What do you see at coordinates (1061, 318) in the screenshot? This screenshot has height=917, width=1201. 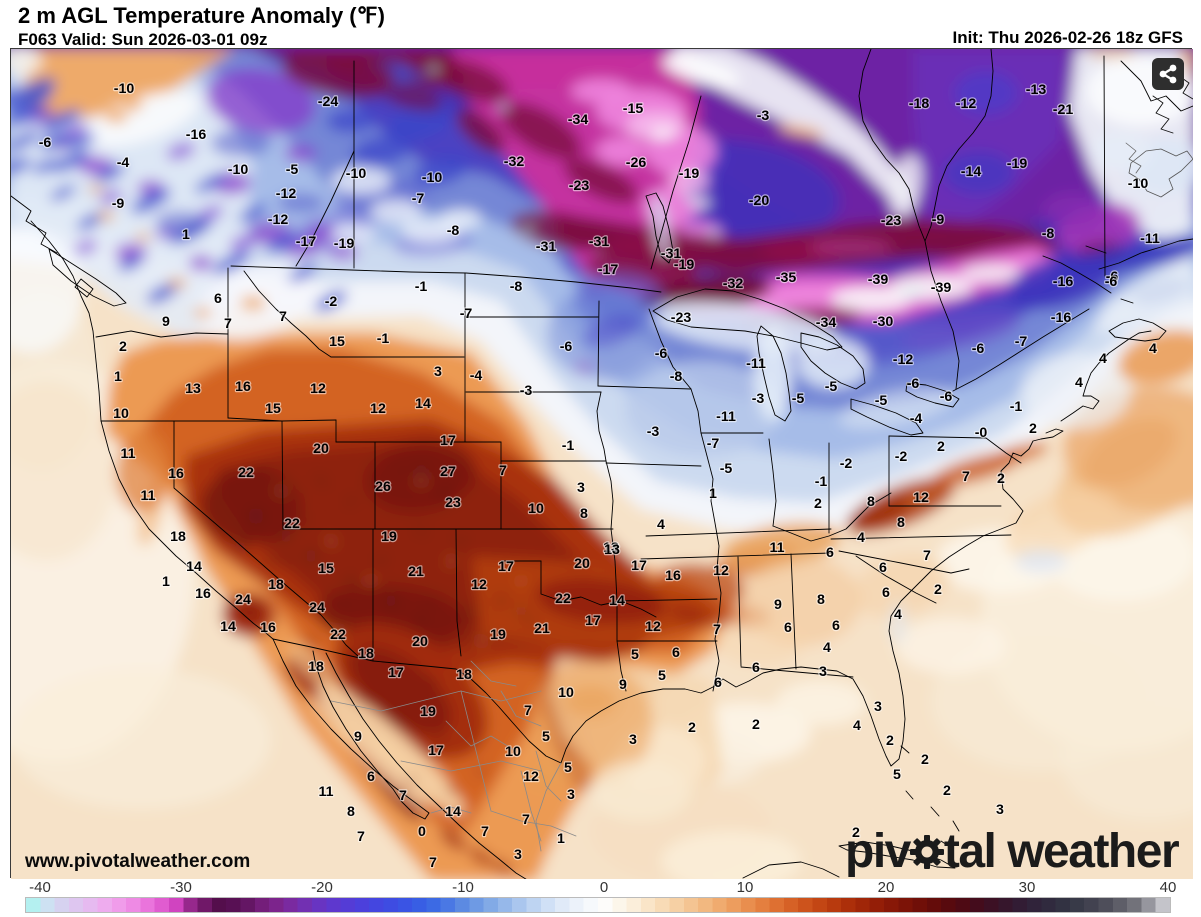 I see `svg-text: -16` at bounding box center [1061, 318].